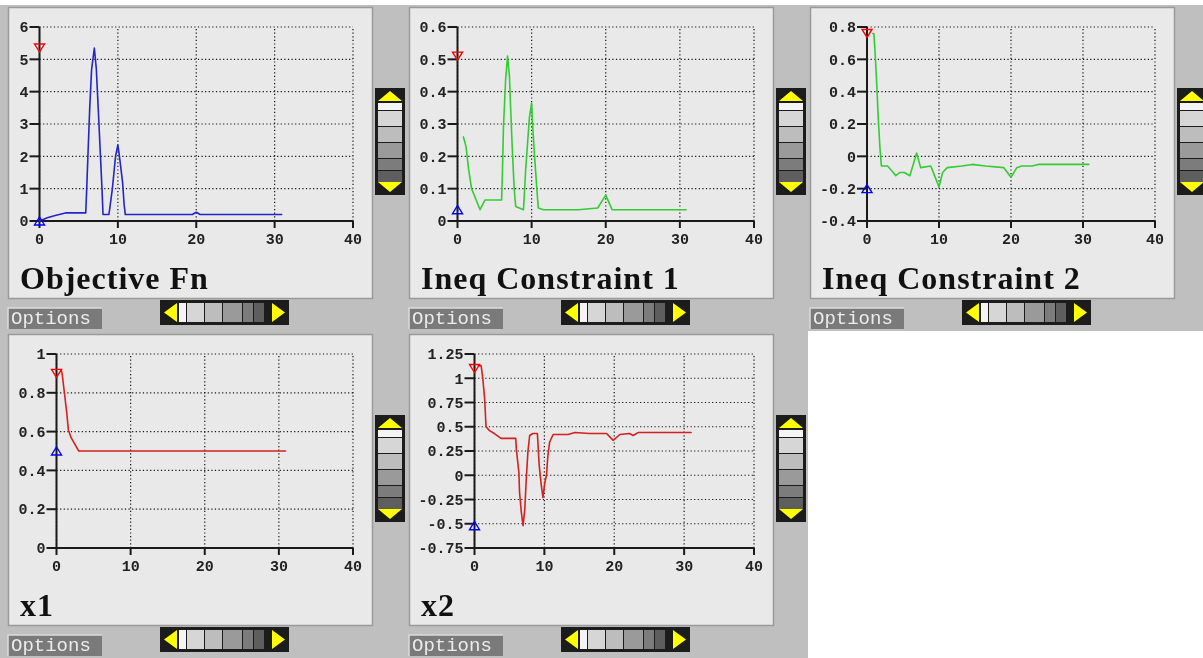 This screenshot has height=658, width=1203. I want to click on y-tick-label: 0.3, so click(433, 126).